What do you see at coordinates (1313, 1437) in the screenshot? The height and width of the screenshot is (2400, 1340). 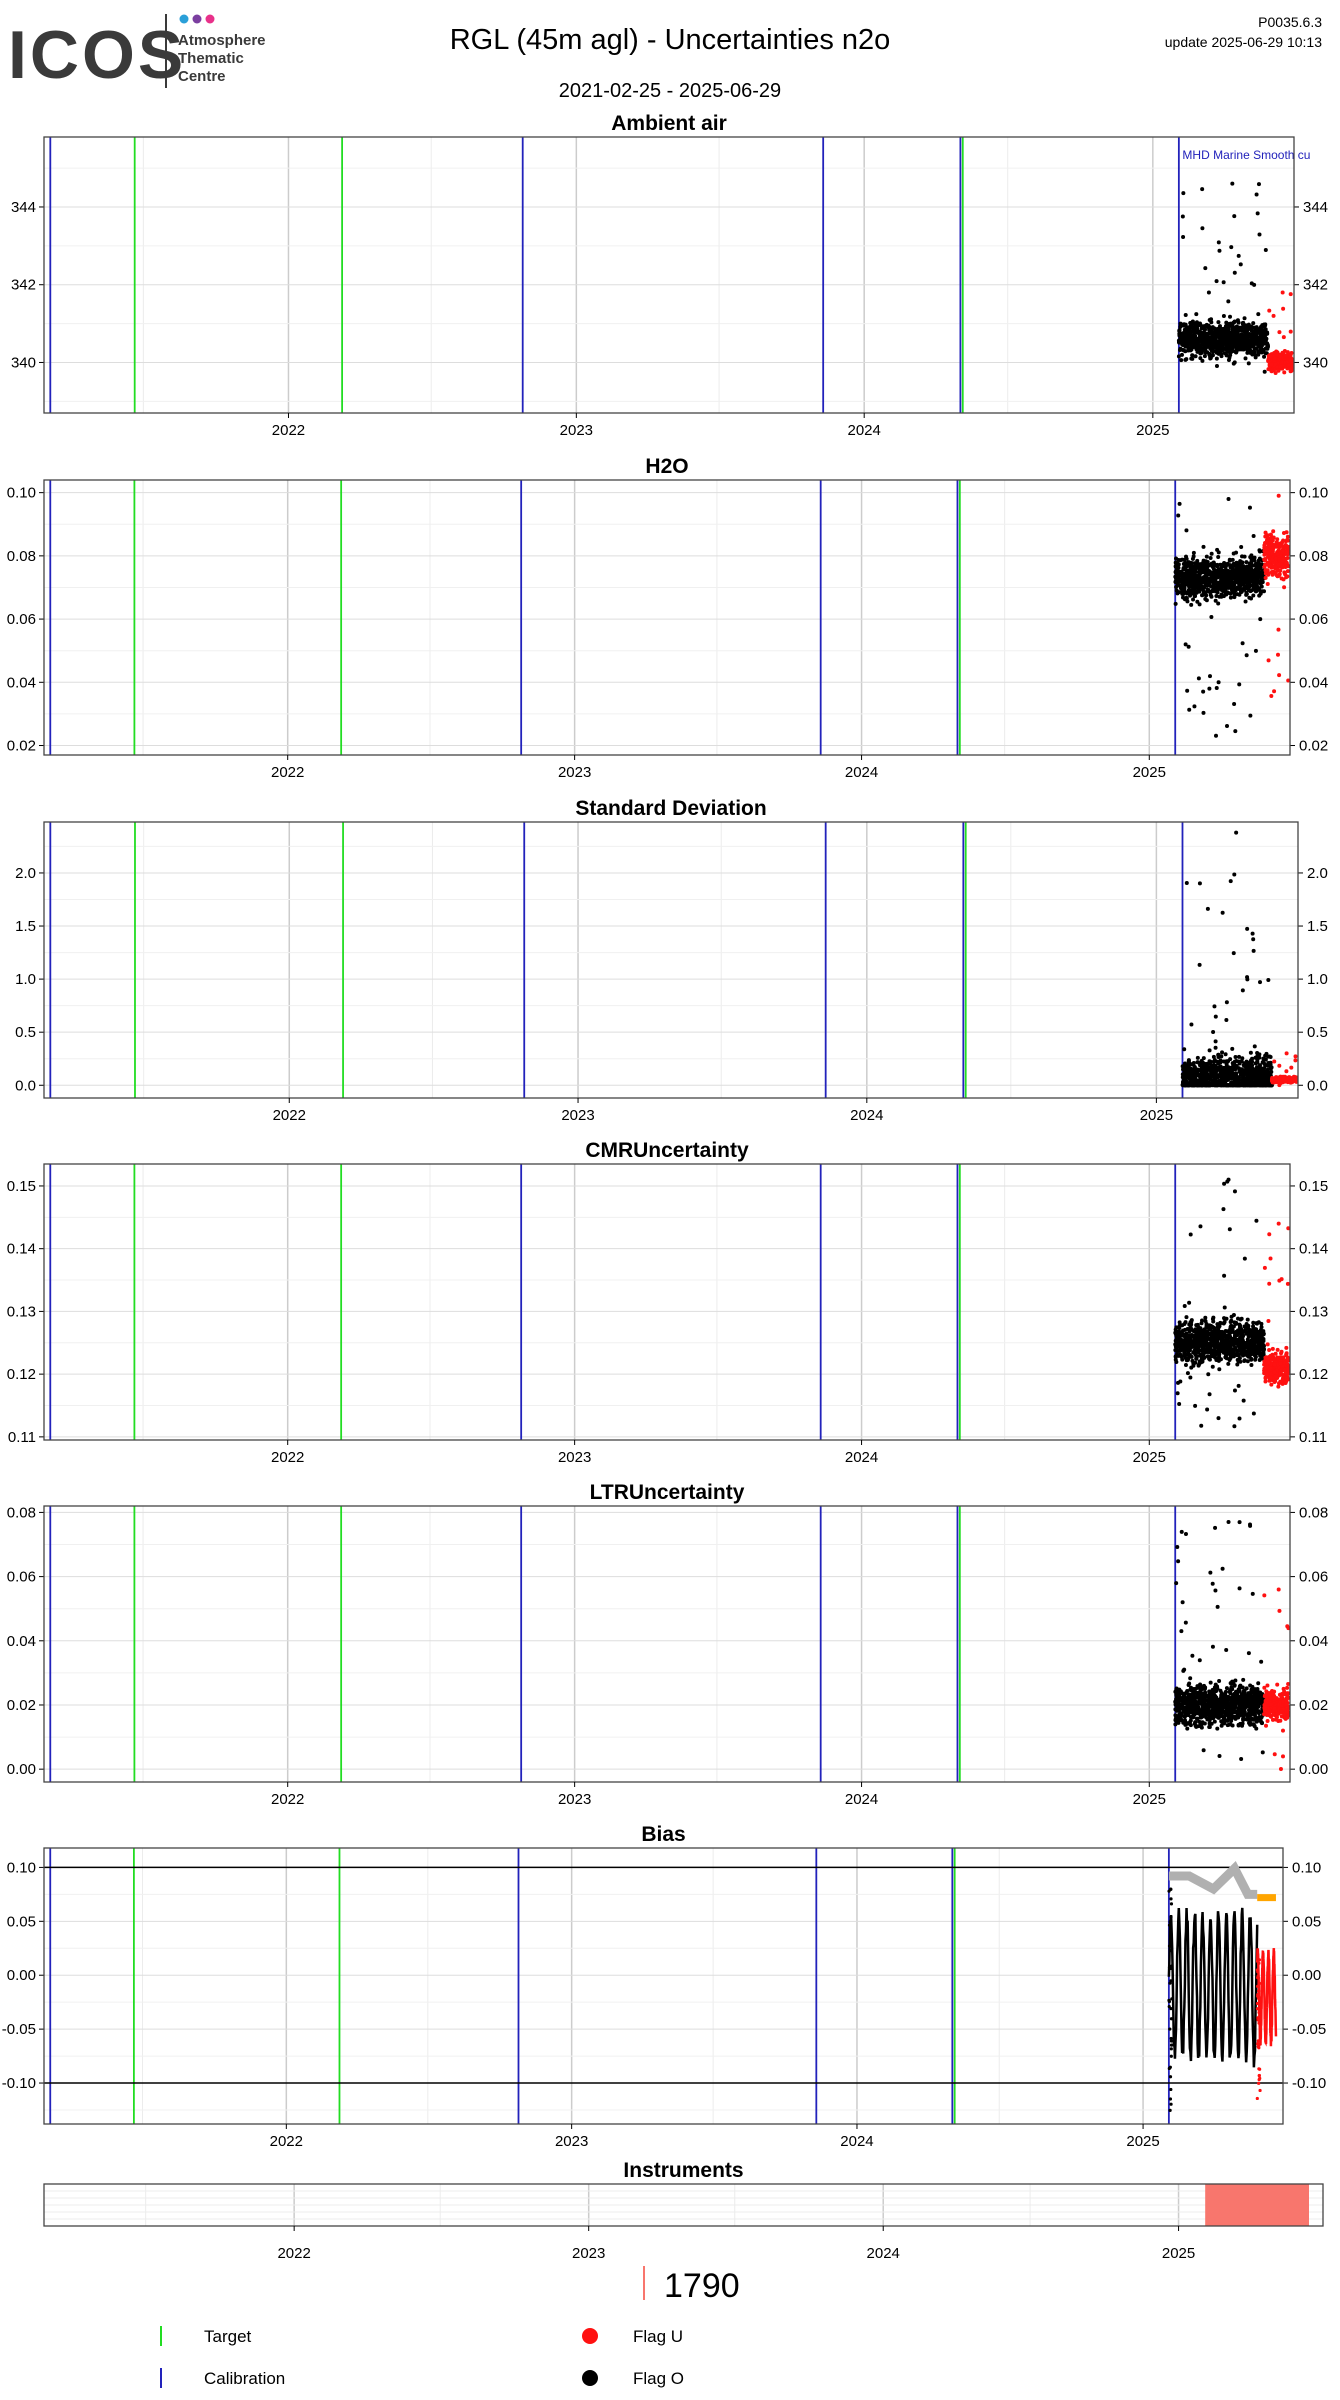 I see `y-tick-label: 0.11` at bounding box center [1313, 1437].